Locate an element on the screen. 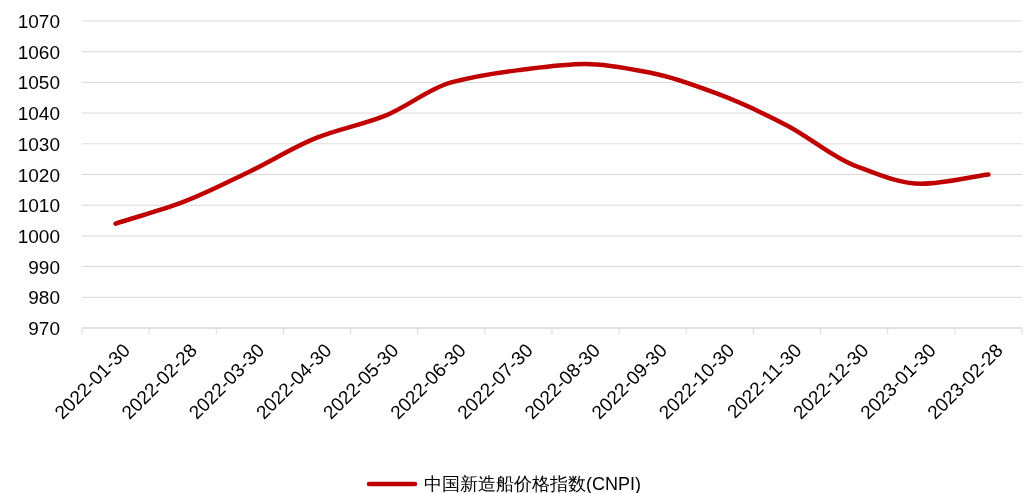 The image size is (1027, 493). y-tick-label: 980 is located at coordinates (44, 298).